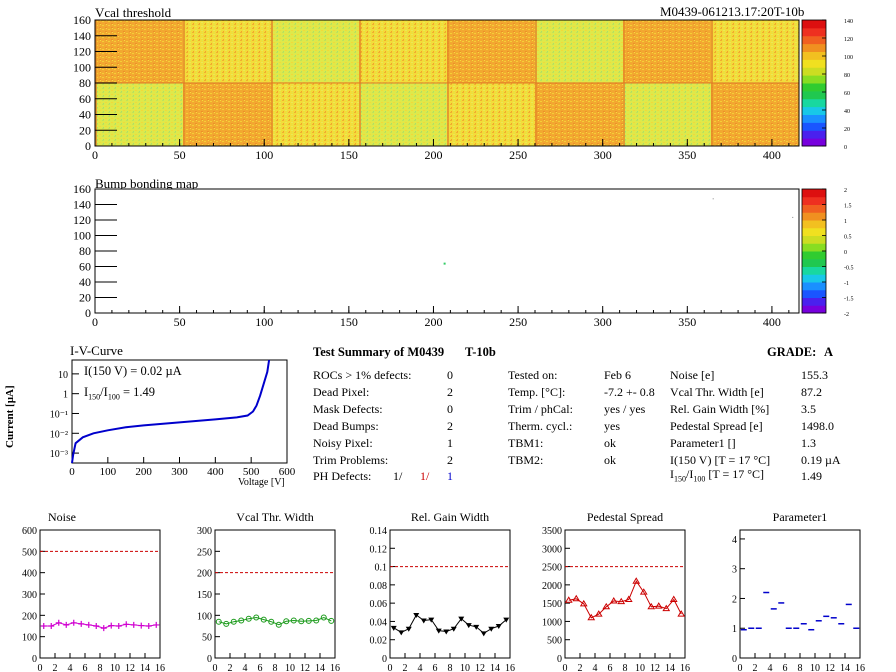 This screenshot has height=672, width=896. I want to click on test-value: yes / yes, so click(625, 409).